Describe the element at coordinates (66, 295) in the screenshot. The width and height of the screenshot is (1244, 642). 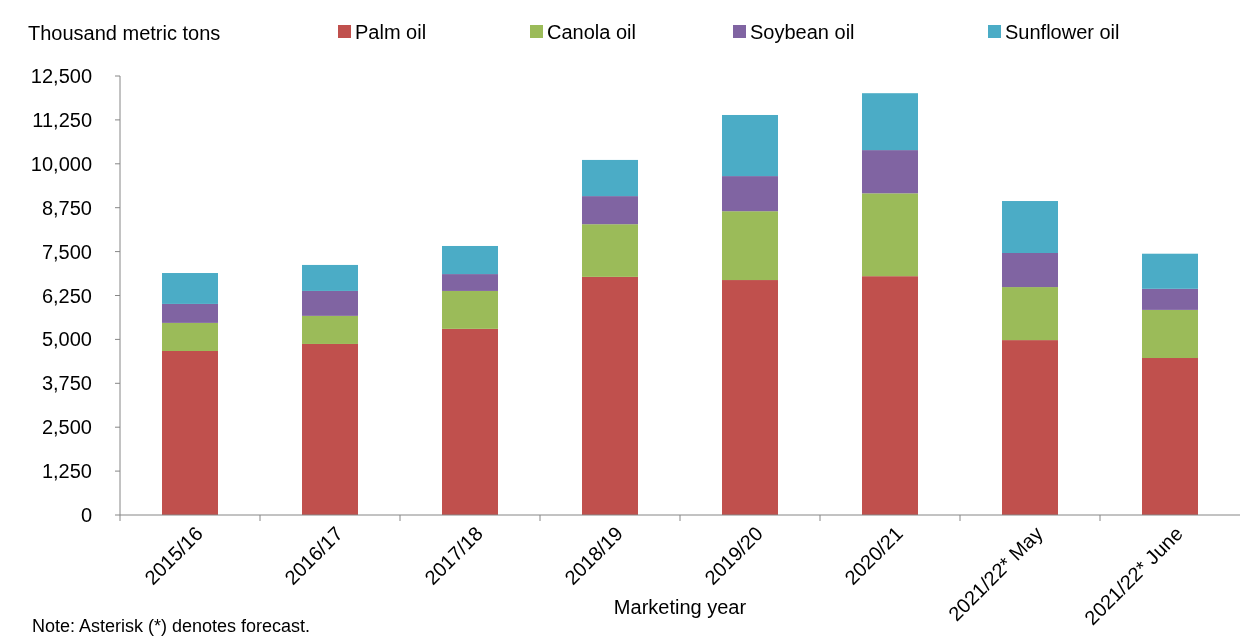
I see `y-tick-label: 6,250` at that location.